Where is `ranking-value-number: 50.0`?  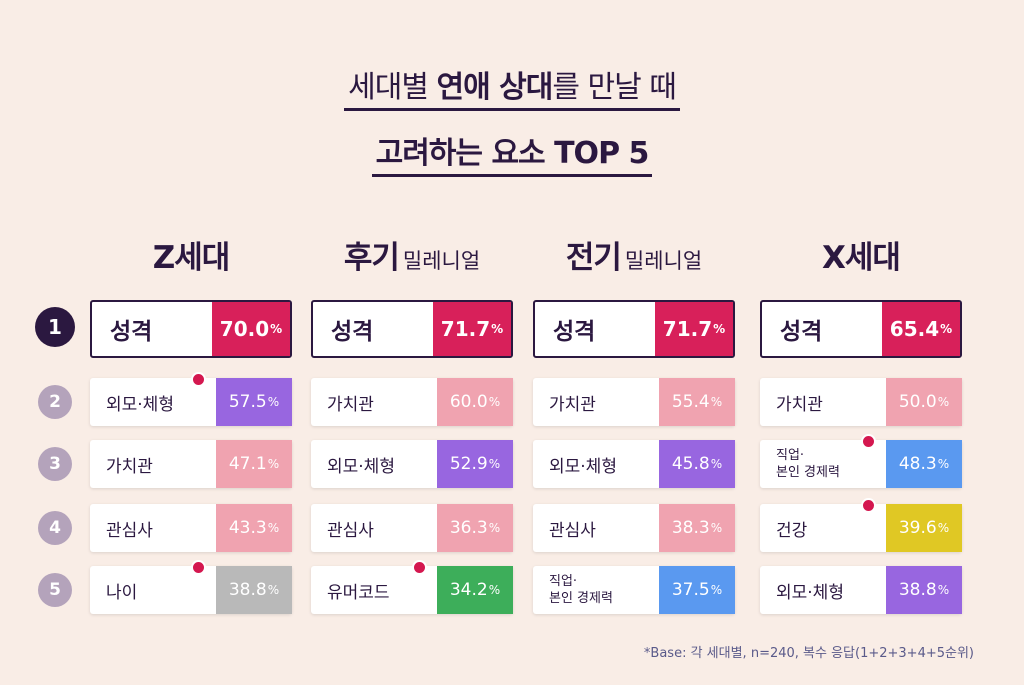
ranking-value-number: 50.0 is located at coordinates (917, 402).